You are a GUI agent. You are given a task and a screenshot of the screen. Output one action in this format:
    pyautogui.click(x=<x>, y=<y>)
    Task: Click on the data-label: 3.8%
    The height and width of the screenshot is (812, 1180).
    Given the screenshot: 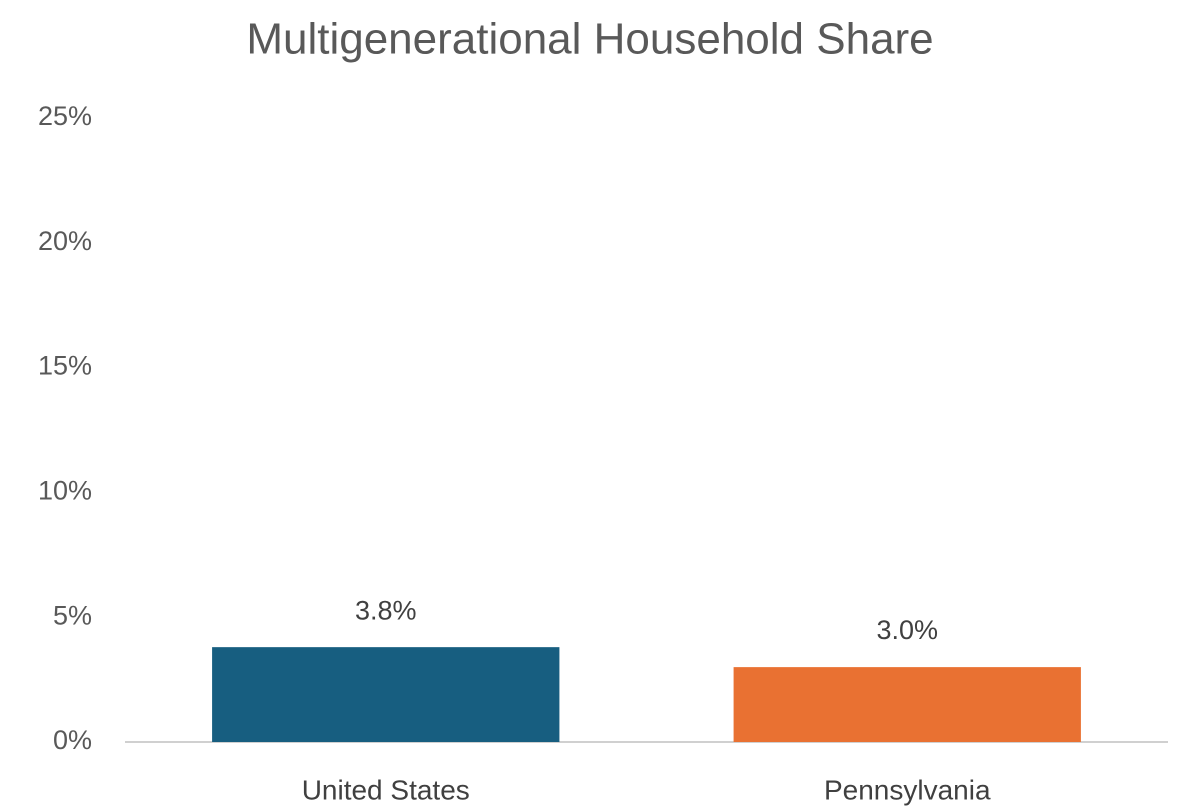 What is the action you would take?
    pyautogui.click(x=386, y=610)
    